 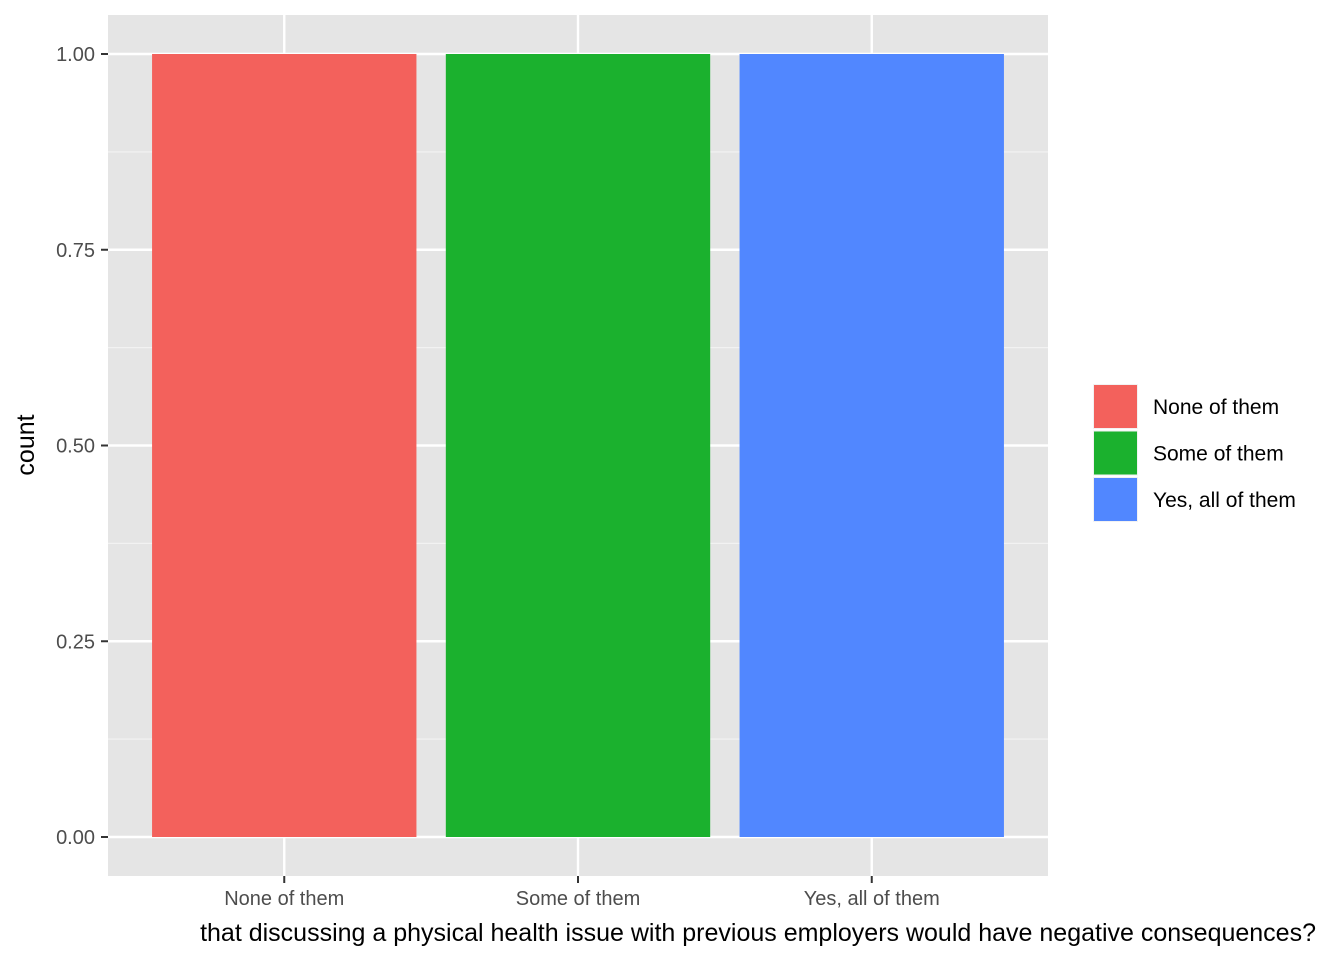 I want to click on x-axis: None of them Some of them Yes, all of them, so click(x=582, y=893).